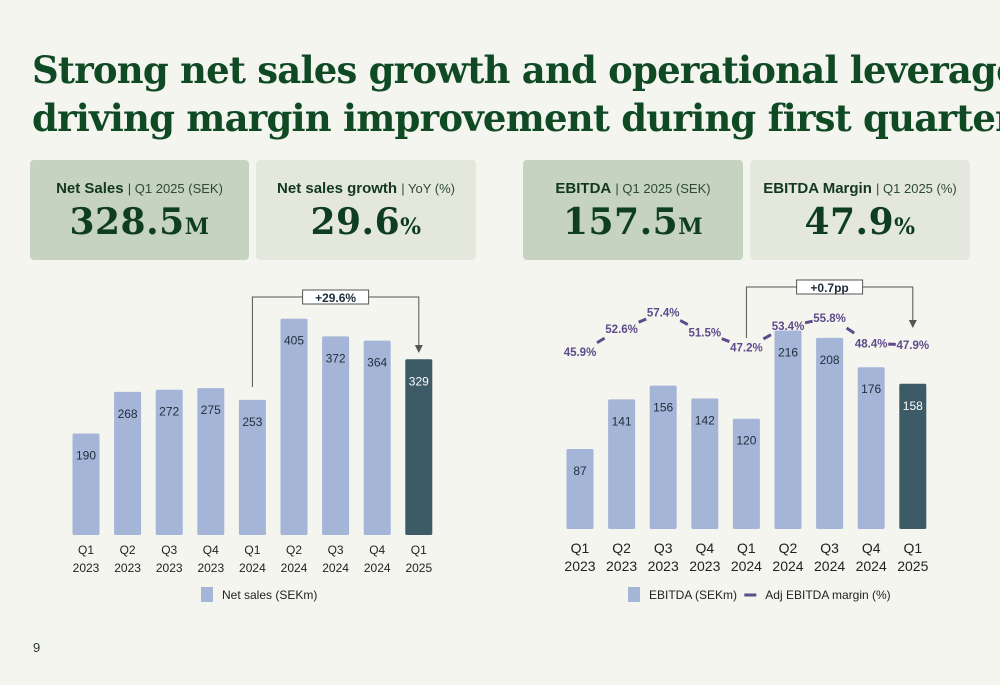 This screenshot has width=1000, height=685. What do you see at coordinates (849, 222) in the screenshot?
I see `kpi-value: 47.9` at bounding box center [849, 222].